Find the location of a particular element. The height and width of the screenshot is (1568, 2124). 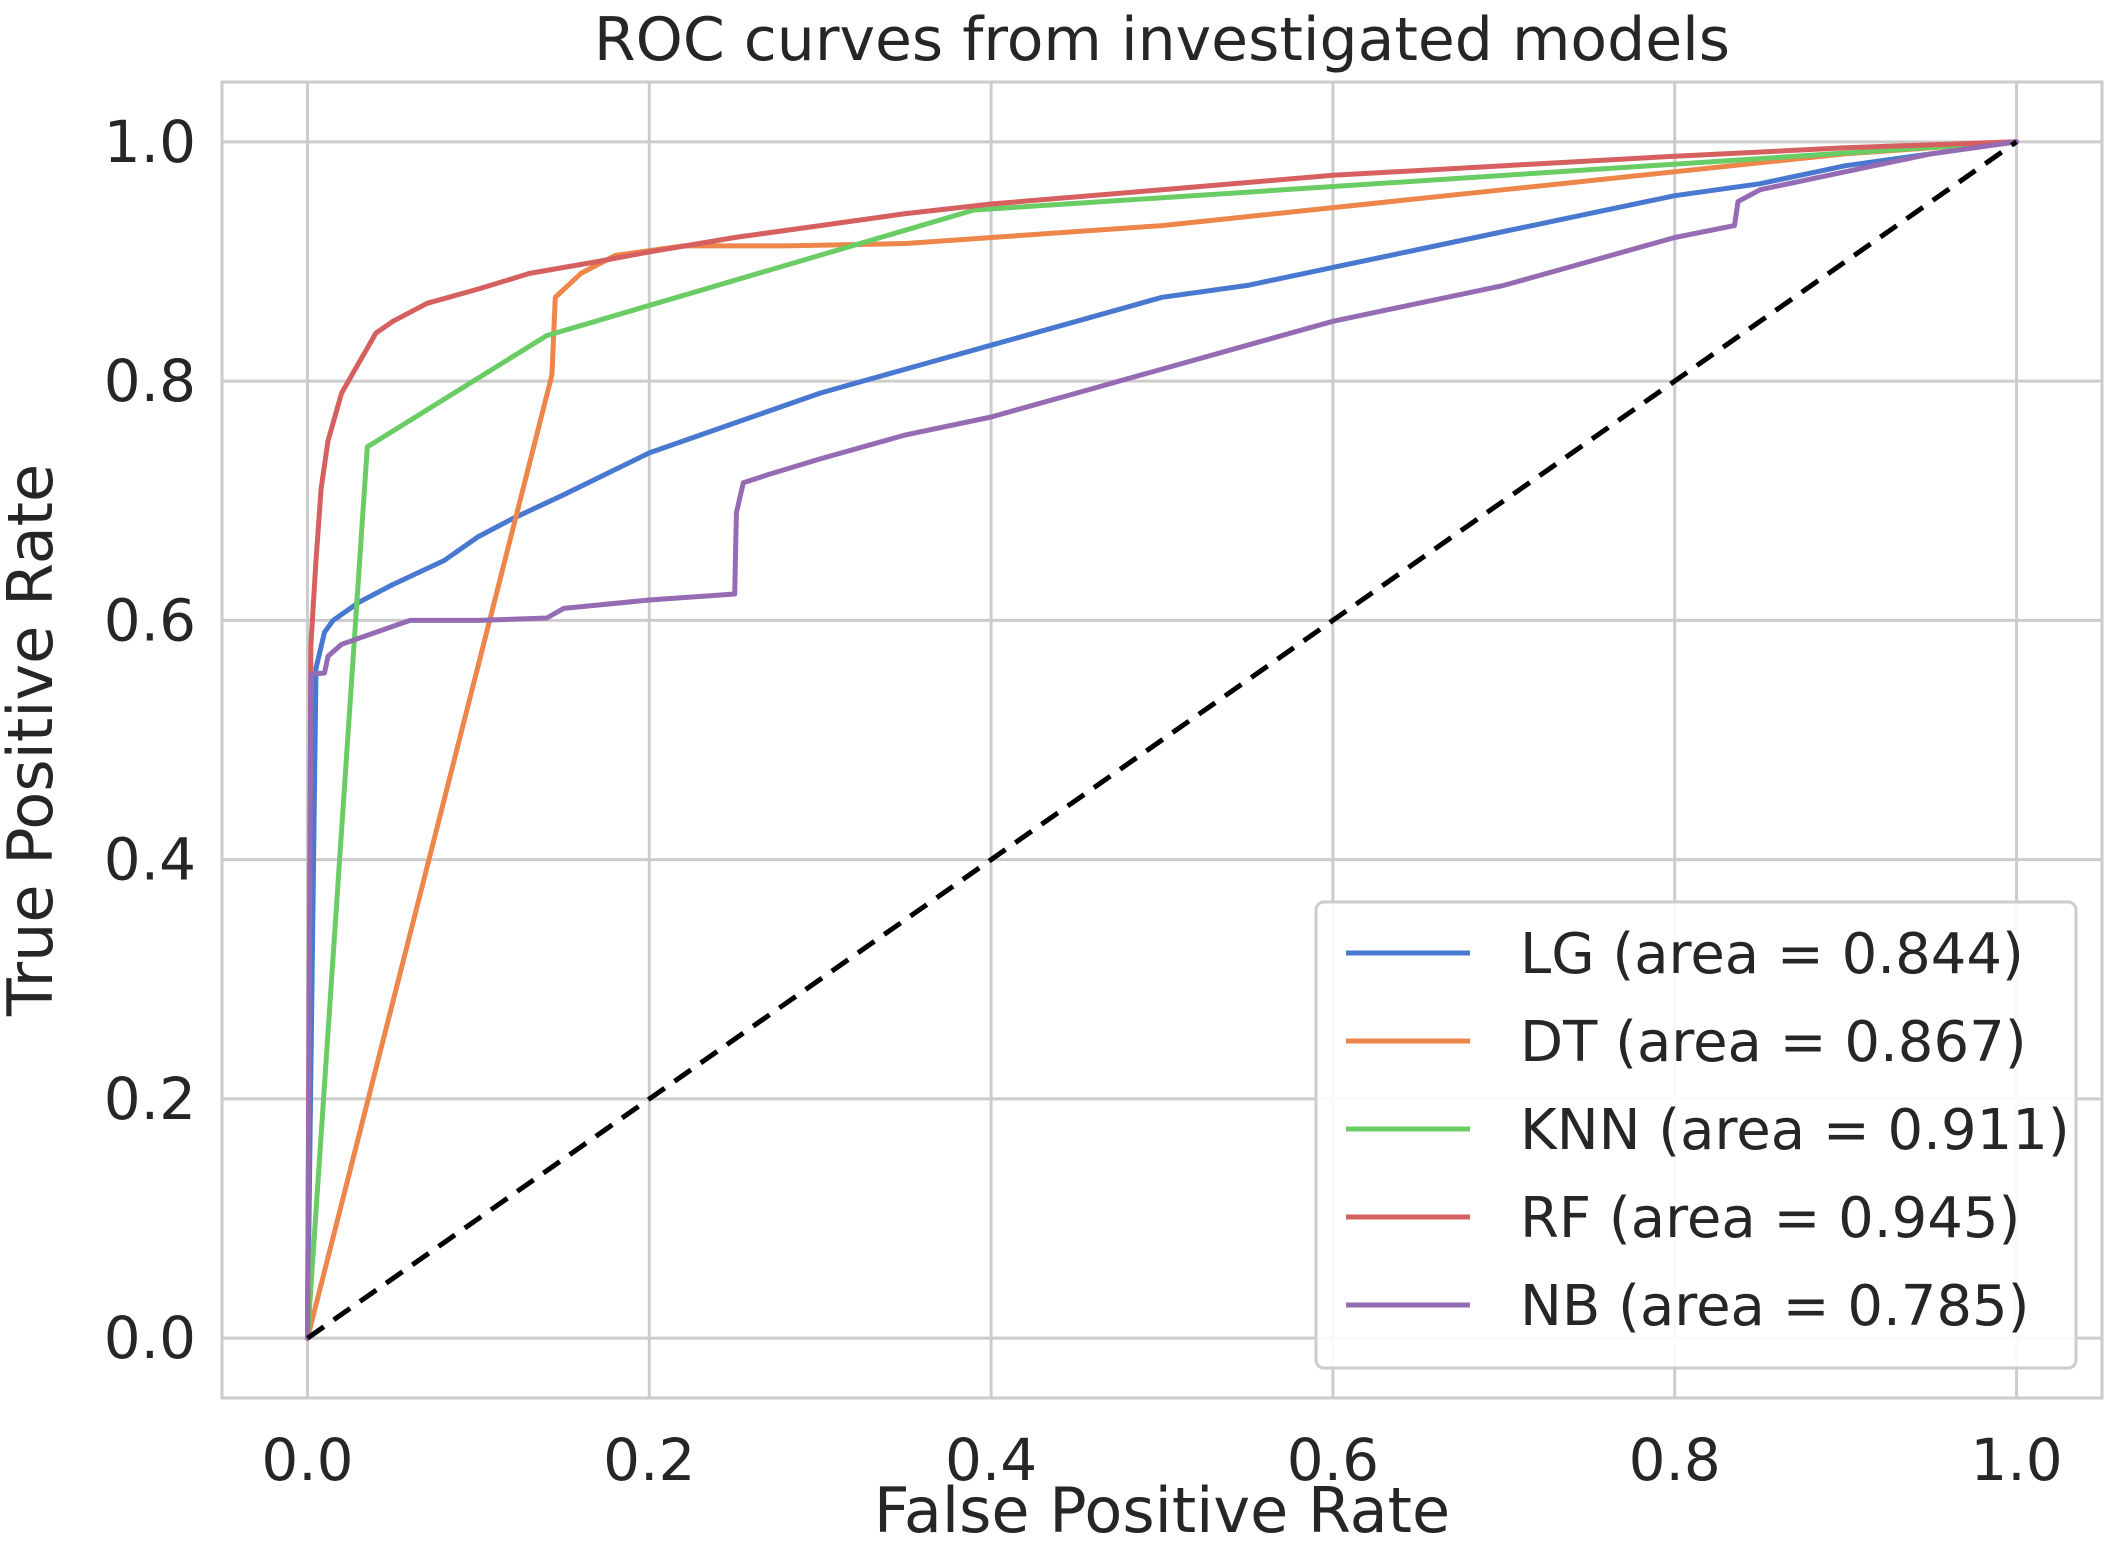

y-tick-labels: 0.0 0.2 0.4 0.6 0.8 1.0 is located at coordinates (150, 740).